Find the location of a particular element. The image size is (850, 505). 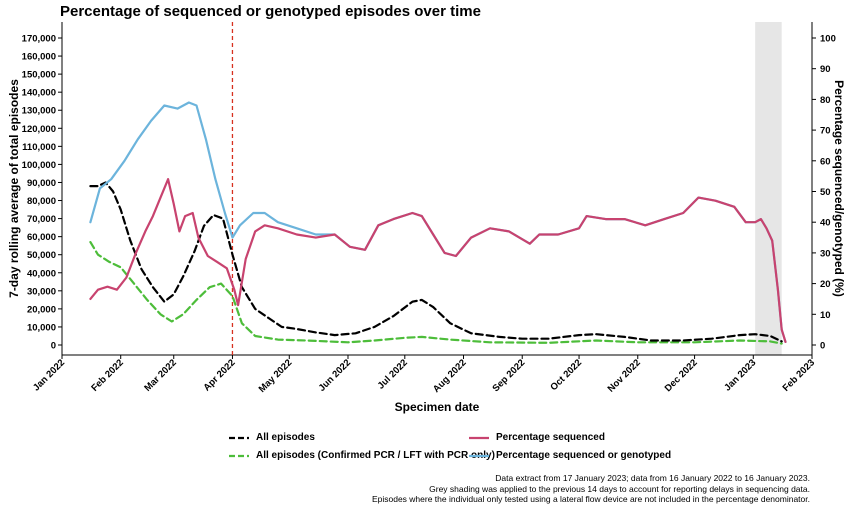

y-right-tick-label: 30 is located at coordinates (825, 253).